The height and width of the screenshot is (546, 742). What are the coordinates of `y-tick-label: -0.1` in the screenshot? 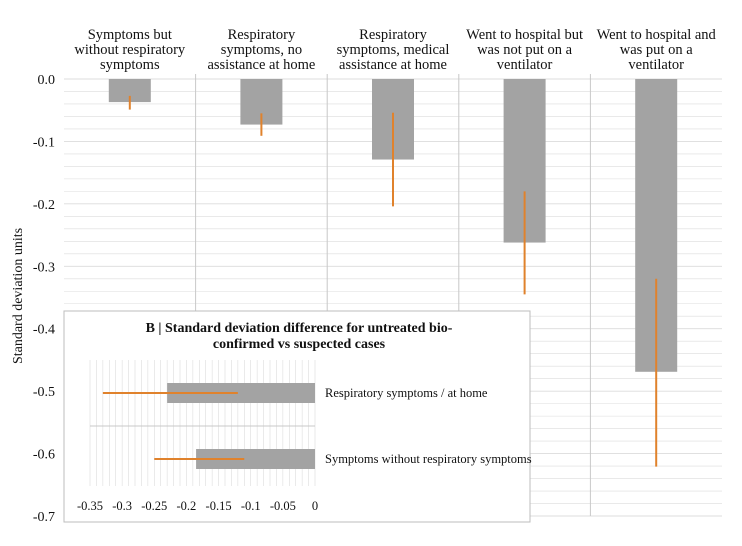 It's located at (44, 142).